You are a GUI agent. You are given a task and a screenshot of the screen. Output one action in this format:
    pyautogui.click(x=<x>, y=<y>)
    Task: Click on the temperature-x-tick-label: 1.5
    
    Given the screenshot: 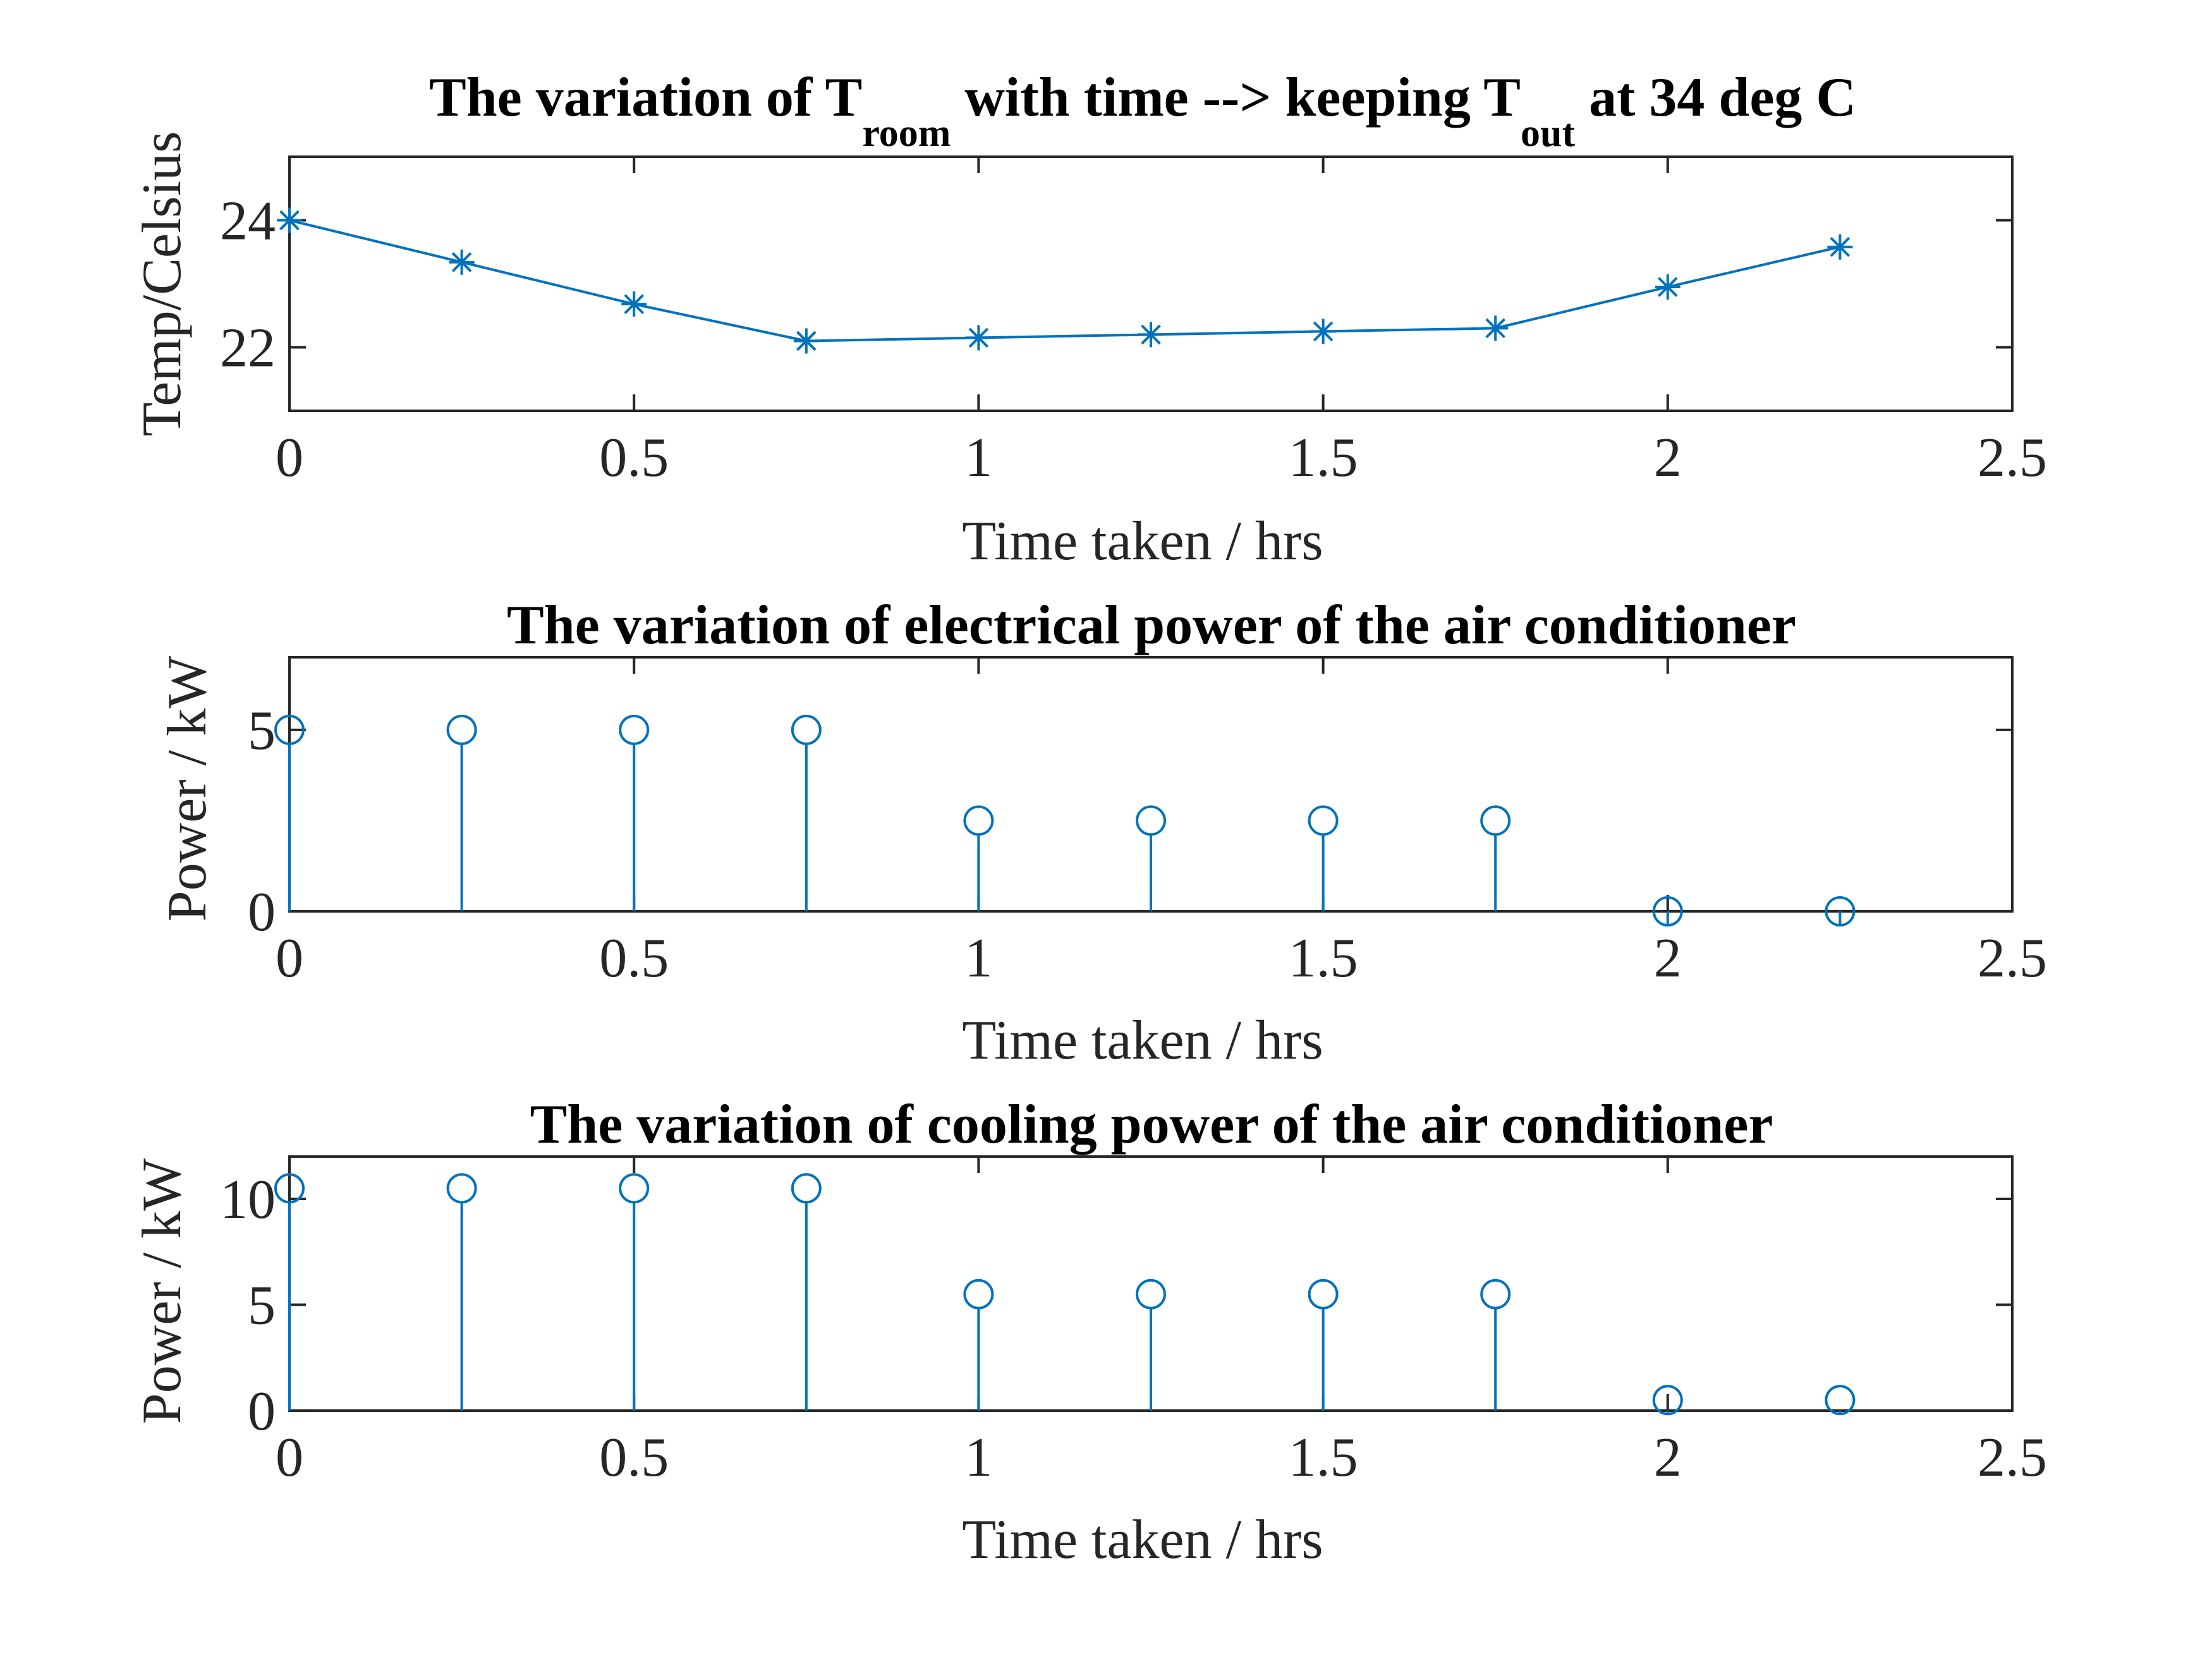 What is the action you would take?
    pyautogui.click(x=1324, y=458)
    